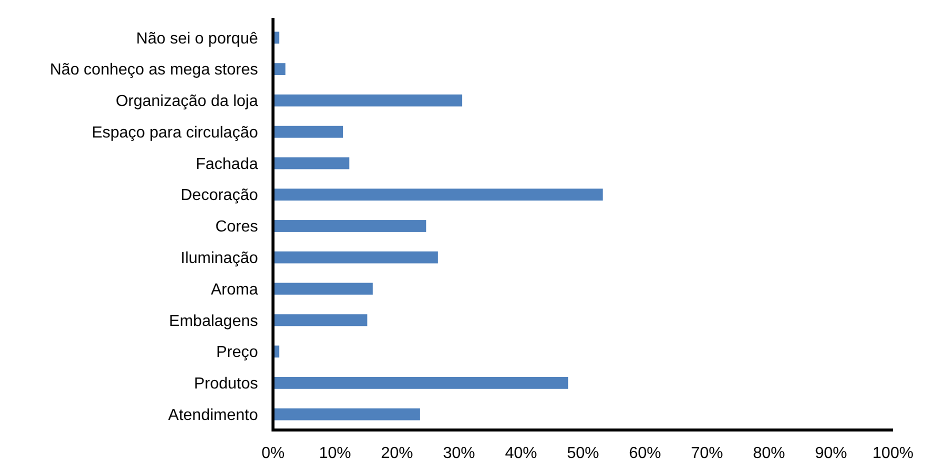 Image resolution: width=941 pixels, height=476 pixels. Describe the element at coordinates (219, 195) in the screenshot. I see `y-tick-label: Decoração` at that location.